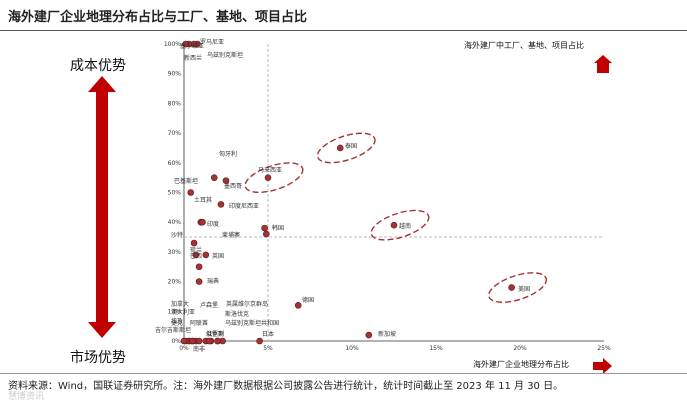 The height and width of the screenshot is (402, 687). What do you see at coordinates (237, 314) in the screenshot?
I see `point-label: 斯洛伐克` at bounding box center [237, 314].